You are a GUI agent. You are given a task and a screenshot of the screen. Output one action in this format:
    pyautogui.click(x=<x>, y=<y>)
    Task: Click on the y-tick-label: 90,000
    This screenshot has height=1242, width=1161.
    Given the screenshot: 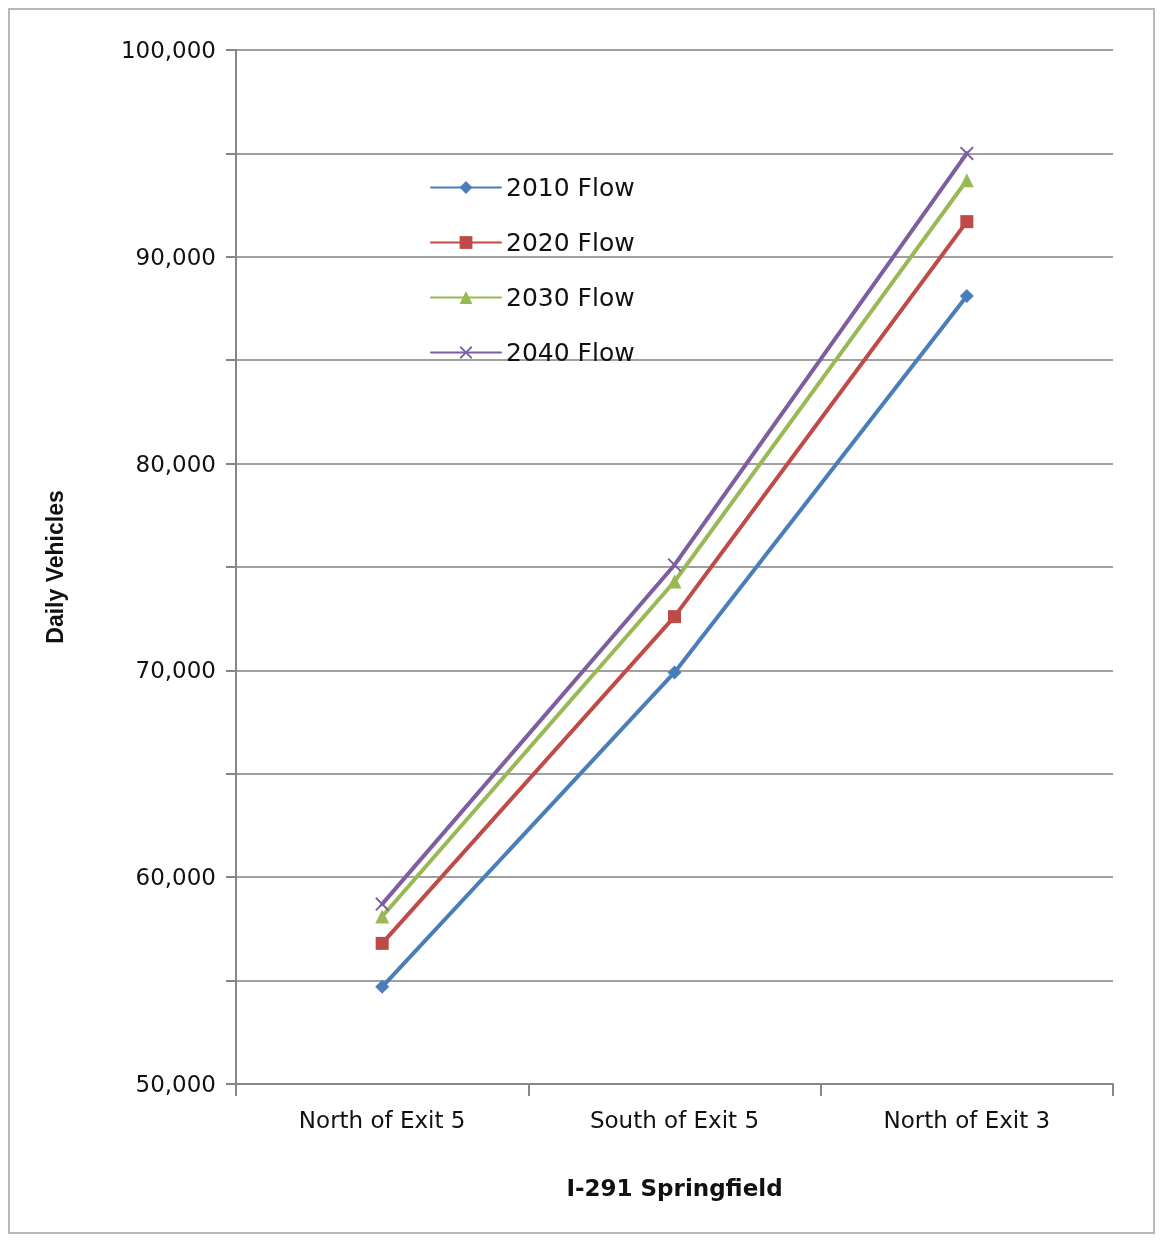 What is the action you would take?
    pyautogui.click(x=175, y=256)
    